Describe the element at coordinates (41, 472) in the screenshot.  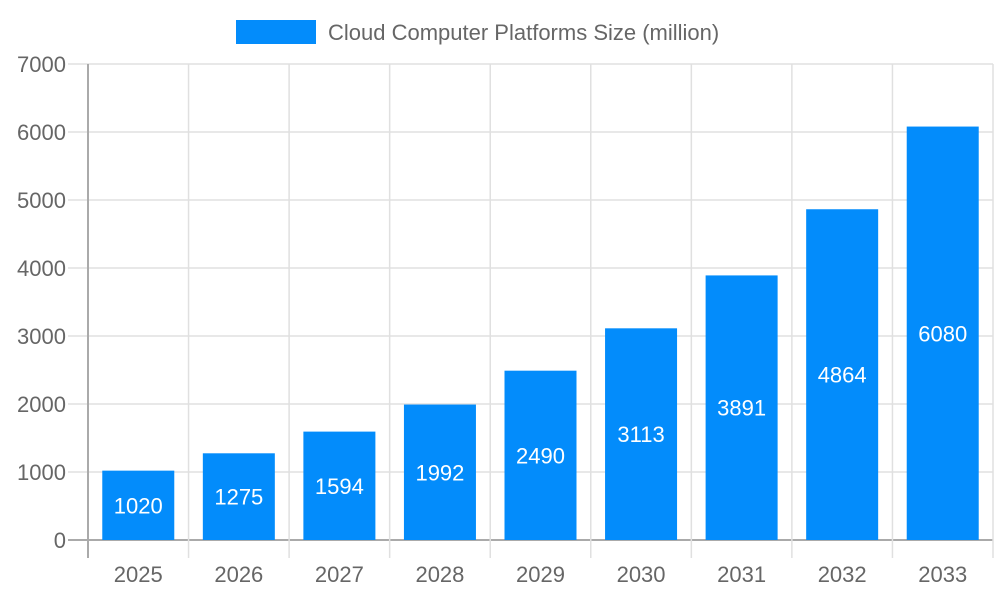
I see `y-tick-label: 1000` at that location.